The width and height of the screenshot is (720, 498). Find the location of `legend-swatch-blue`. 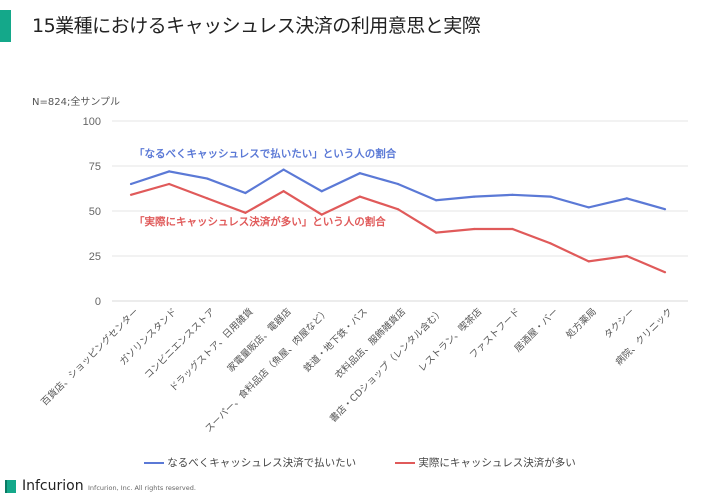

legend-swatch-blue is located at coordinates (154, 463).